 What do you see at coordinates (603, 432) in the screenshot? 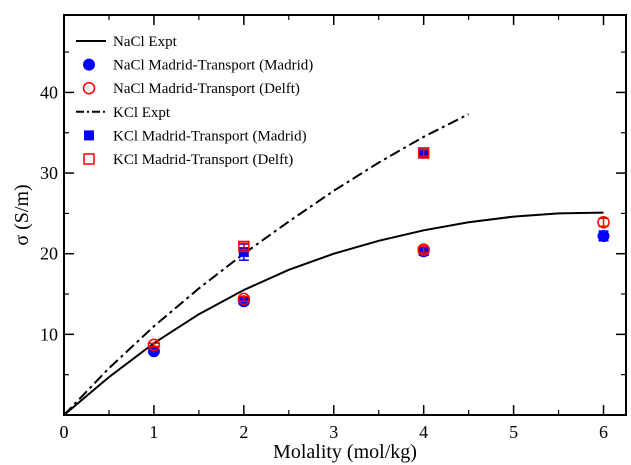
I see `x-tick-label: 6` at bounding box center [603, 432].